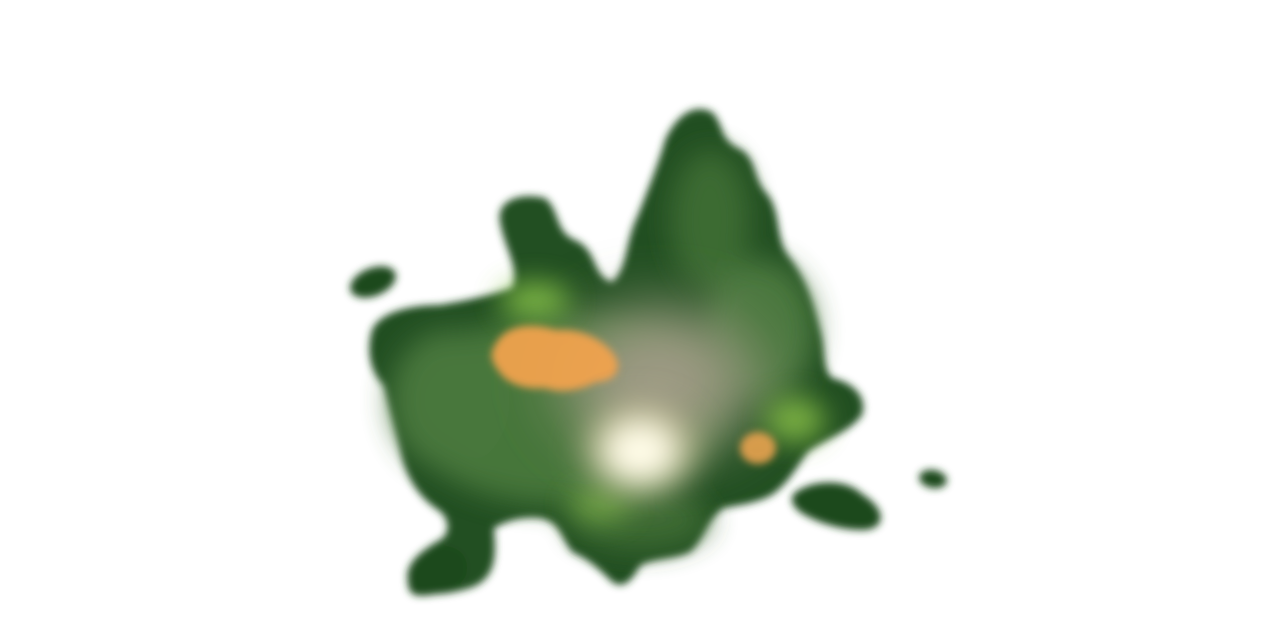 Image resolution: width=1280 pixels, height=640 pixels. Describe the element at coordinates (795, 420) in the screenshot. I see `lime-spot-east` at that location.